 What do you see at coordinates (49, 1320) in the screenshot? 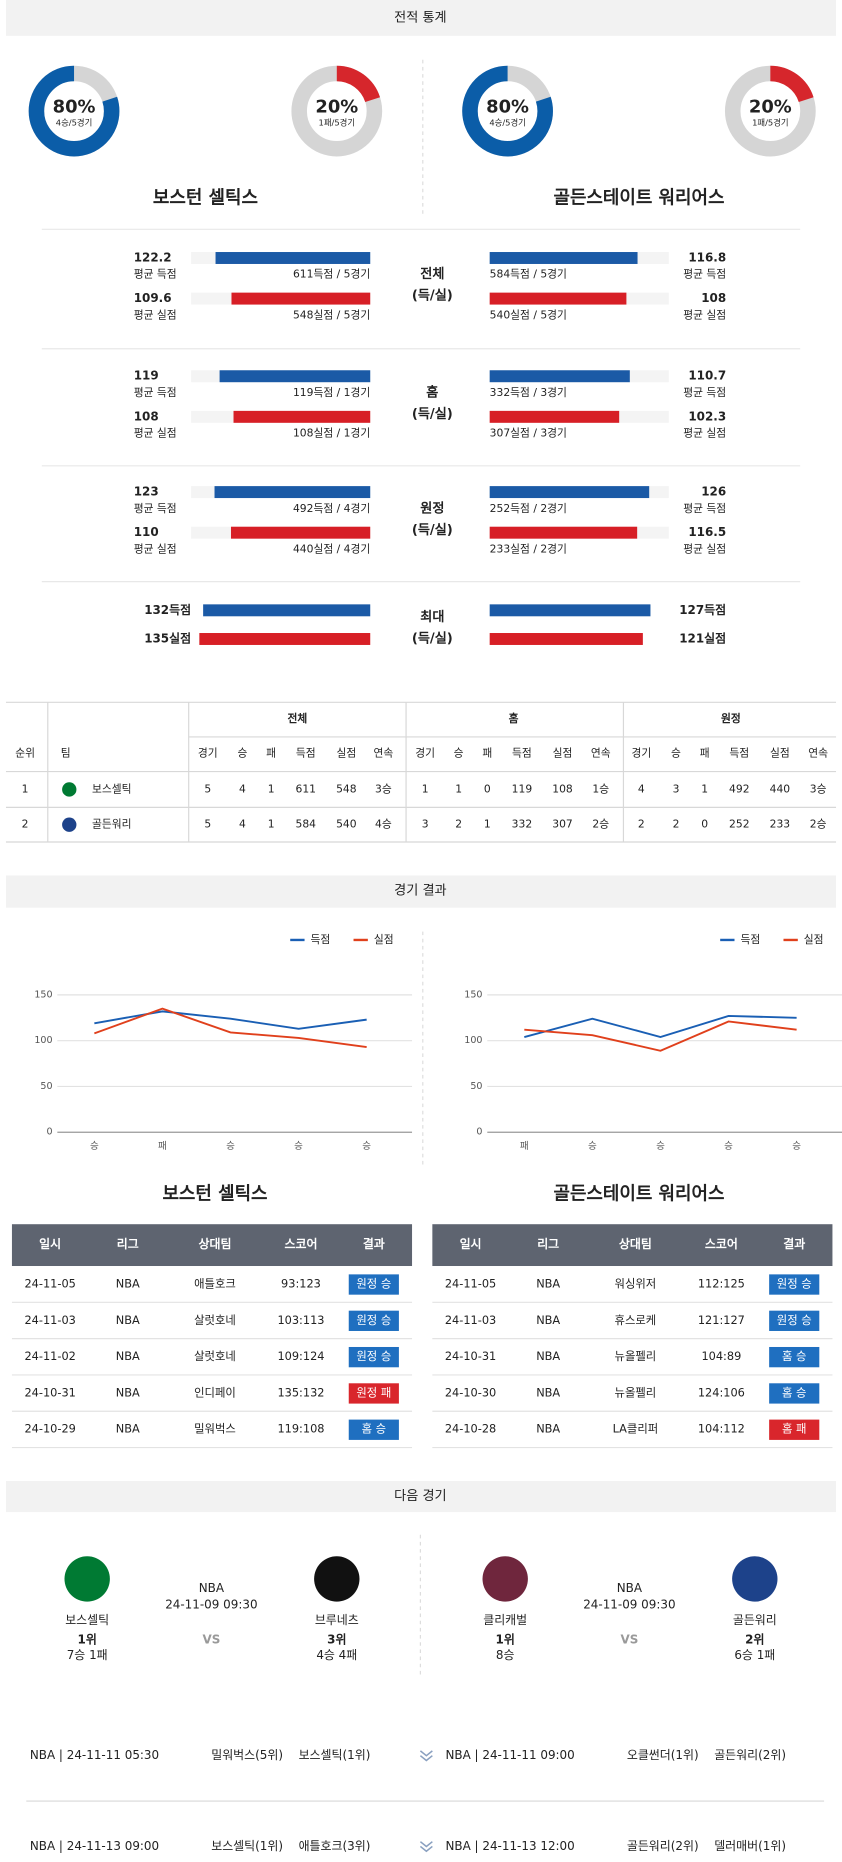
I see `cell: 24-11-03` at bounding box center [49, 1320].